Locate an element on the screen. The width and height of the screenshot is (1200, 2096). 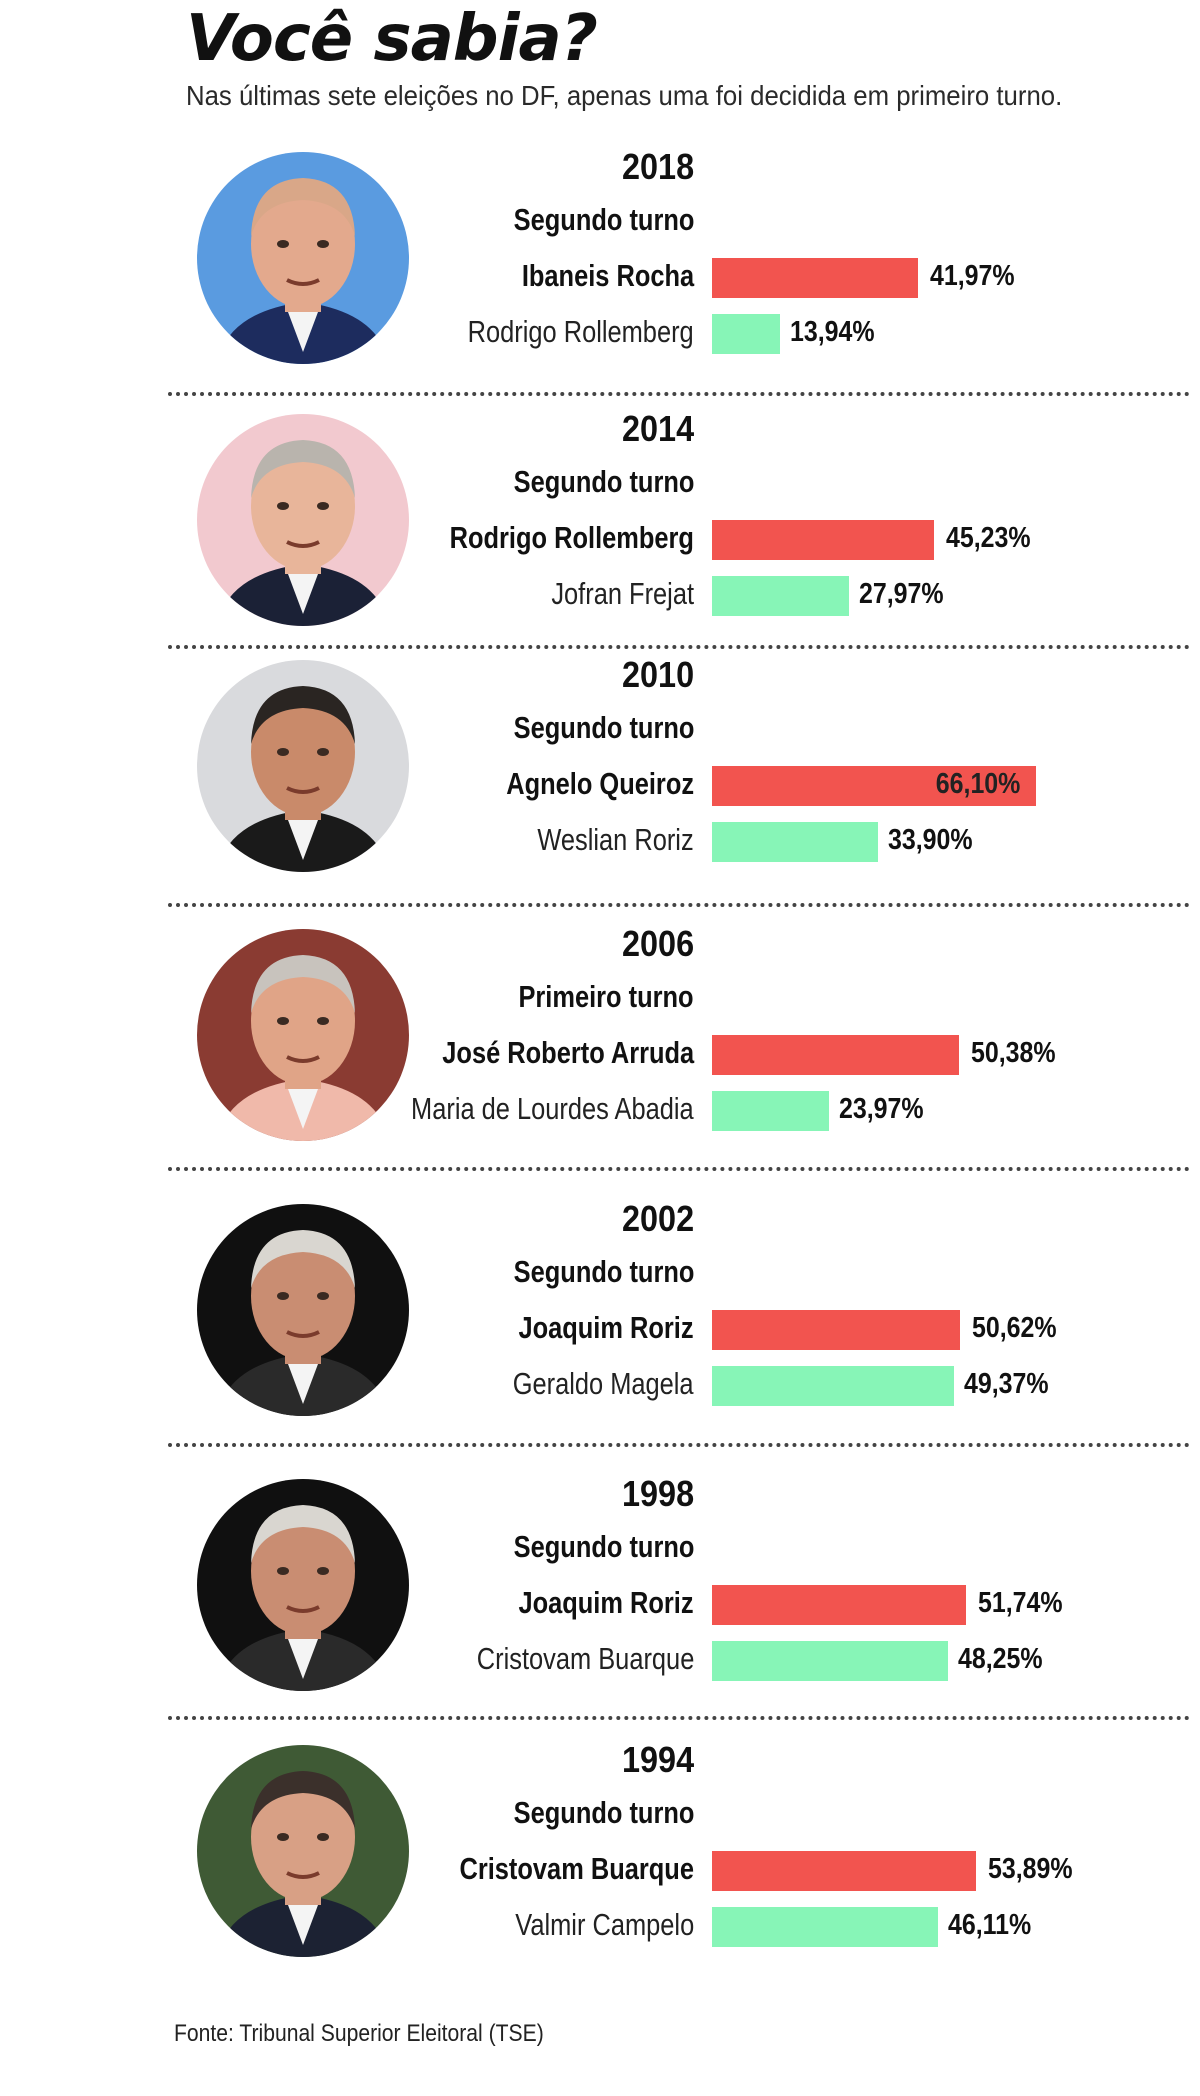
runner-up-percent: 23,97% is located at coordinates (882, 1109).